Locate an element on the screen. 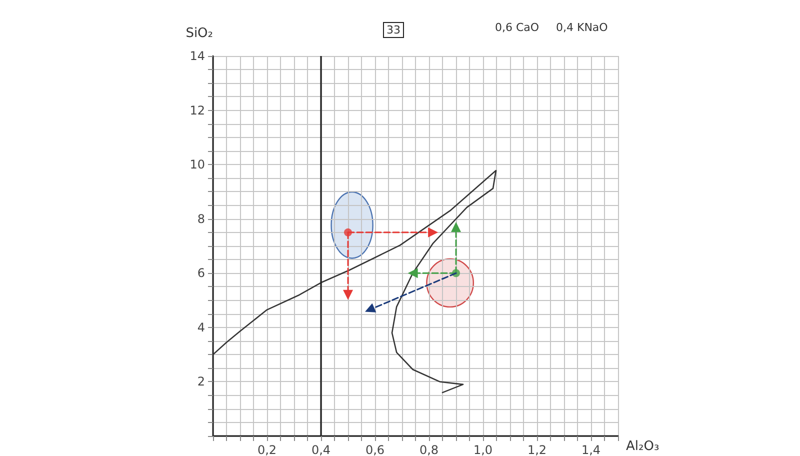 This screenshot has width=800, height=456. y-tick-label: 8 is located at coordinates (201, 219).